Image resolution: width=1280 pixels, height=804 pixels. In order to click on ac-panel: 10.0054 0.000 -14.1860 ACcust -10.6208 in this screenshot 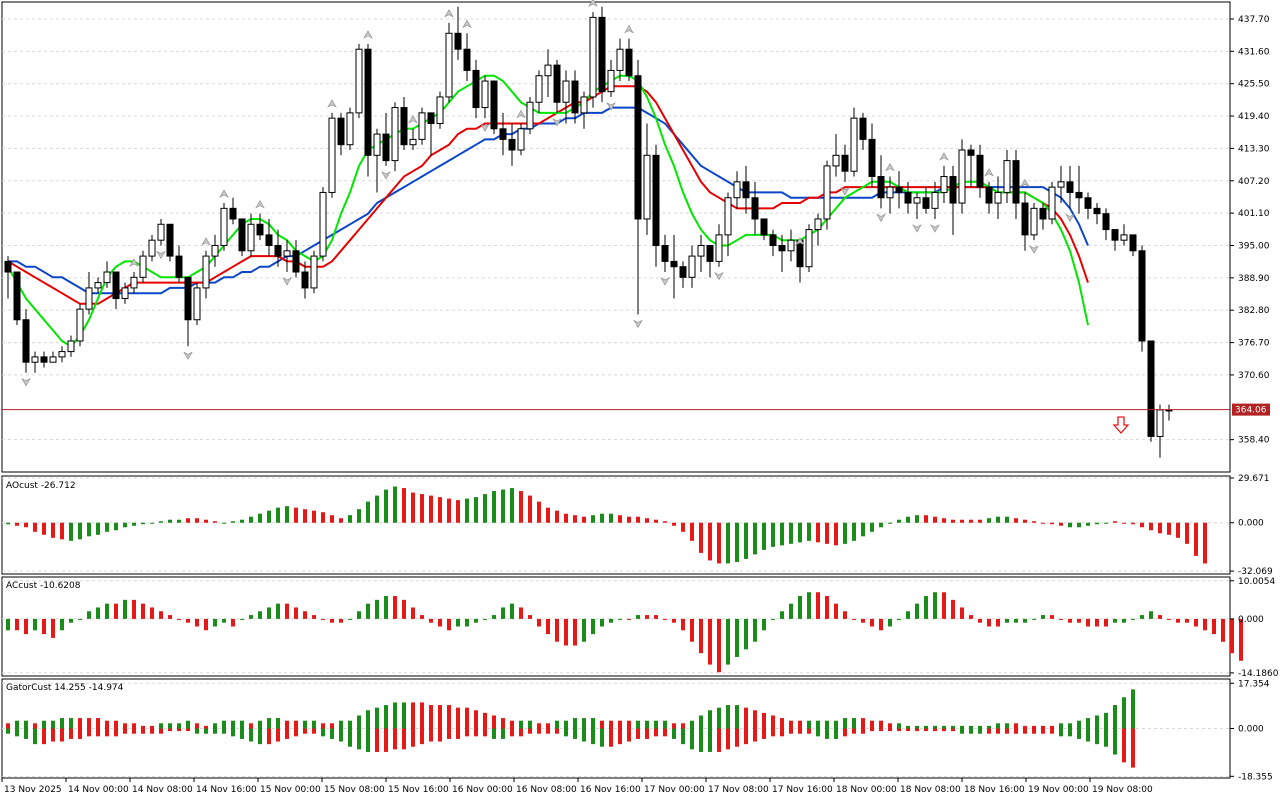, I will do `click(640, 627)`.